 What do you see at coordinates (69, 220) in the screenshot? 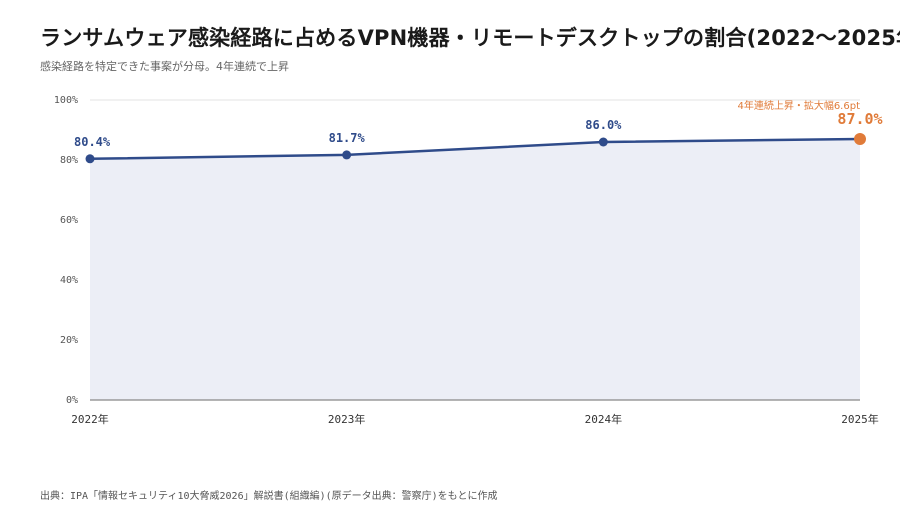
I see `y-tick-label: 60%` at bounding box center [69, 220].